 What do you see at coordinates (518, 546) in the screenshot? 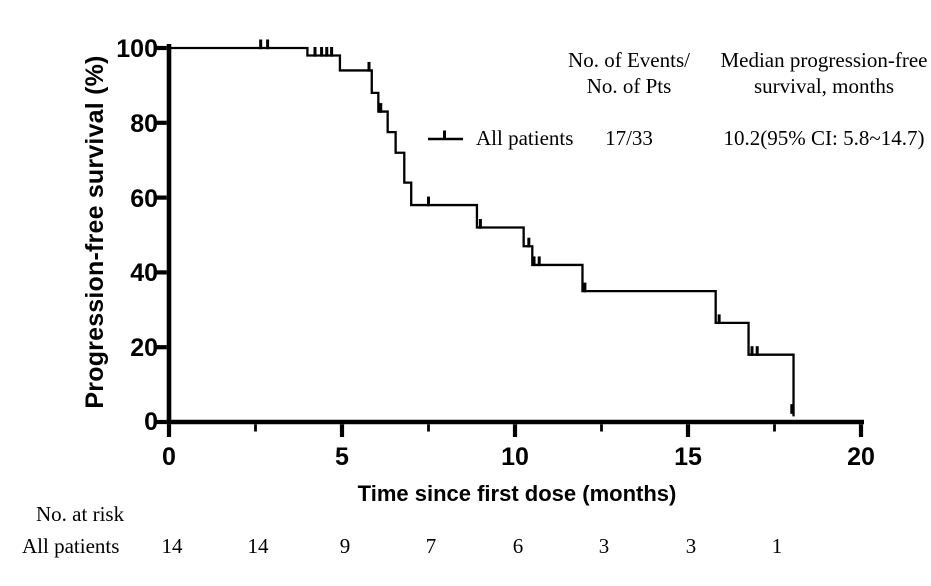
I see `risk-count: 6` at bounding box center [518, 546].